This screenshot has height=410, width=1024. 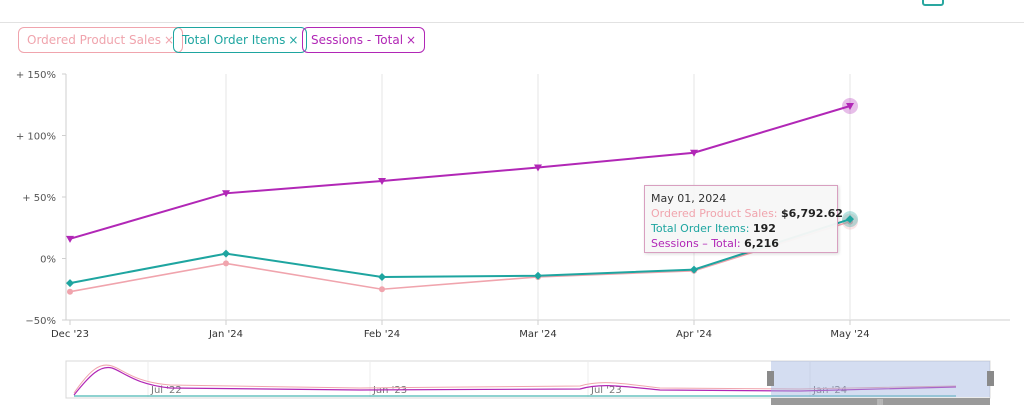 I want to click on tooltip-date: May 01, 2024, so click(x=689, y=198).